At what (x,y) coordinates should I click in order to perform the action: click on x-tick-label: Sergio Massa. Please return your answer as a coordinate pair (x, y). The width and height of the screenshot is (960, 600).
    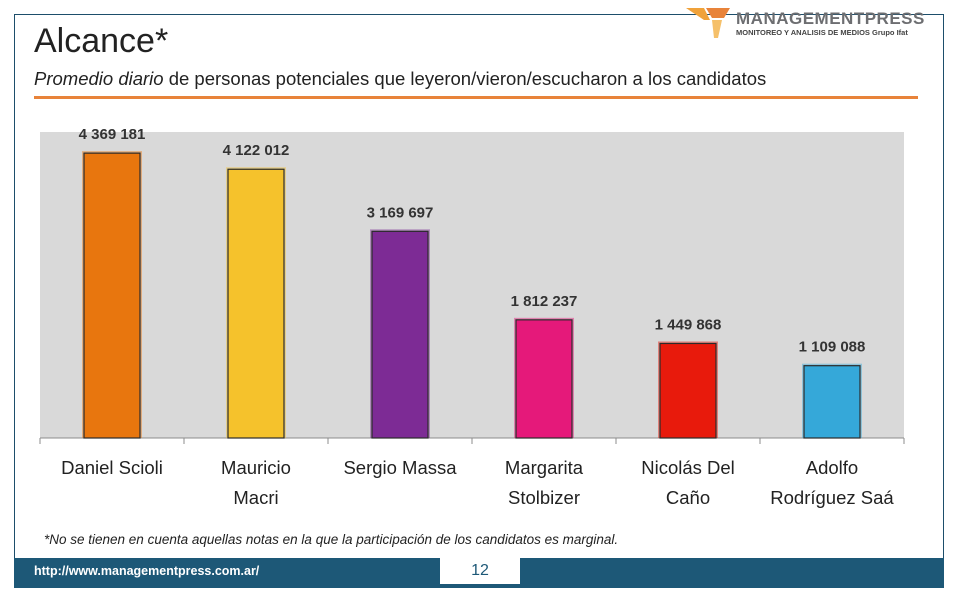
    Looking at the image, I should click on (400, 467).